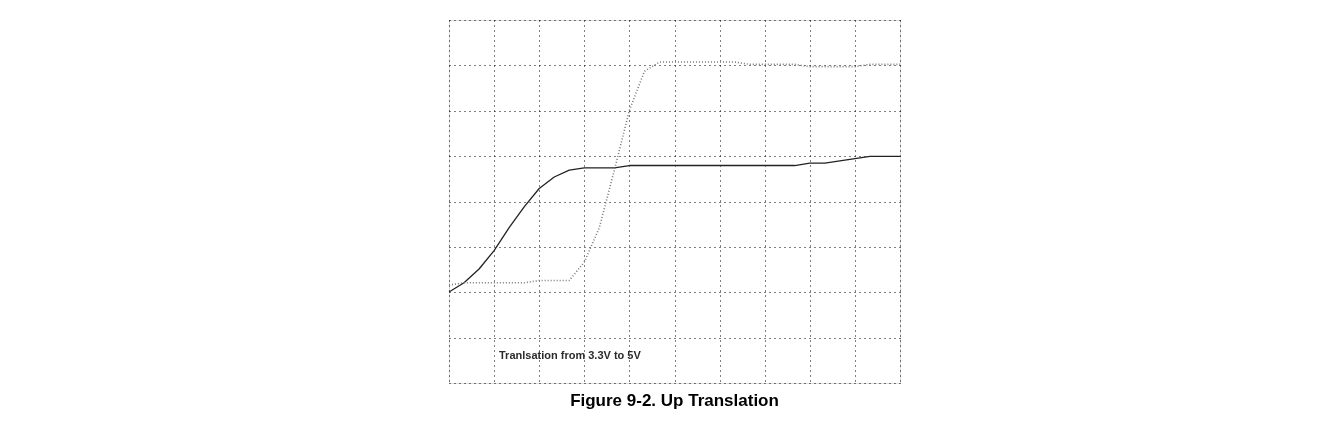 The width and height of the screenshot is (1327, 426). Describe the element at coordinates (570, 355) in the screenshot. I see `text: Tranlsation from 3.3V to 5V` at that location.